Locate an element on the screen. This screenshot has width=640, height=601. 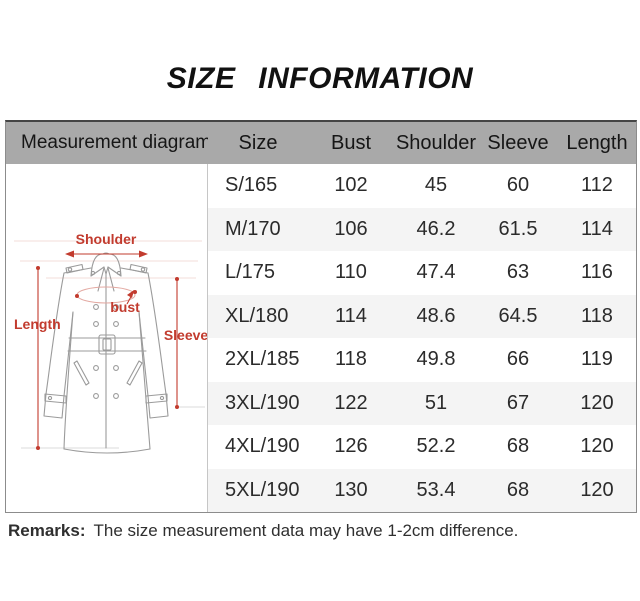
bust-cell: 106 is located at coordinates (351, 229).